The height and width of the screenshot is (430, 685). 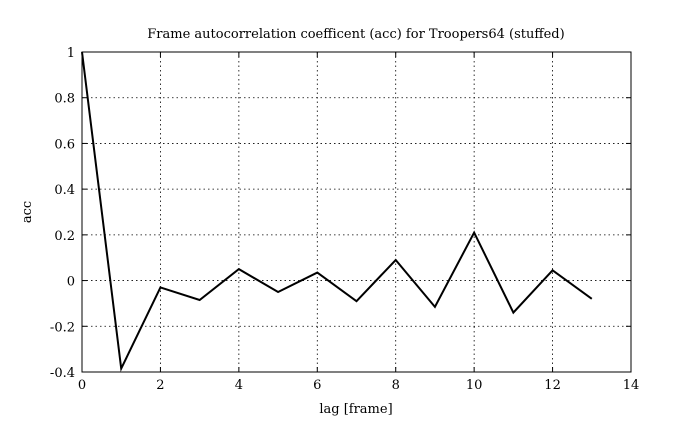 I want to click on y-tick-label: 0.4, so click(x=64, y=190).